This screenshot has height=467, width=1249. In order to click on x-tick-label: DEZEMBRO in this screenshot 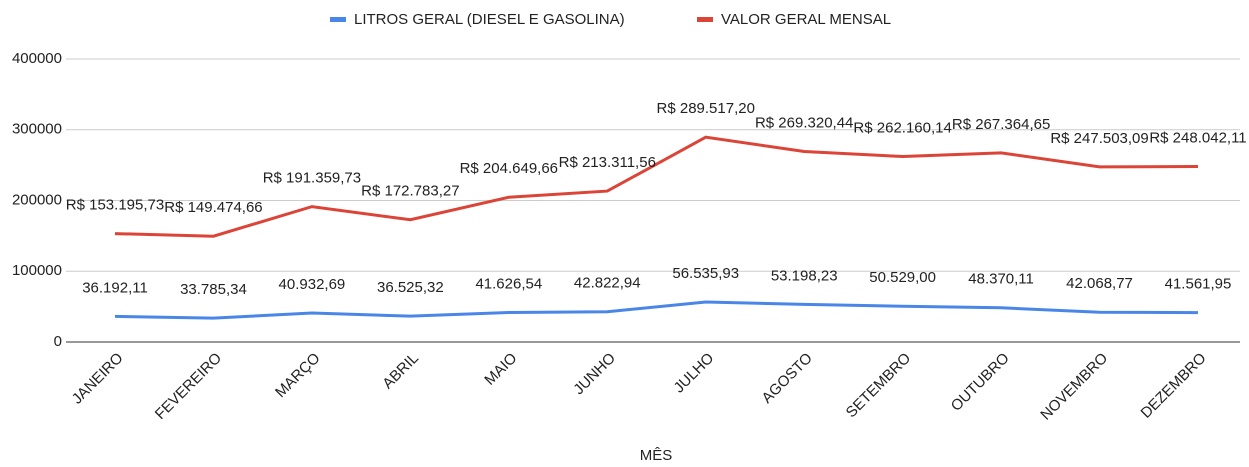, I will do `click(1173, 386)`.